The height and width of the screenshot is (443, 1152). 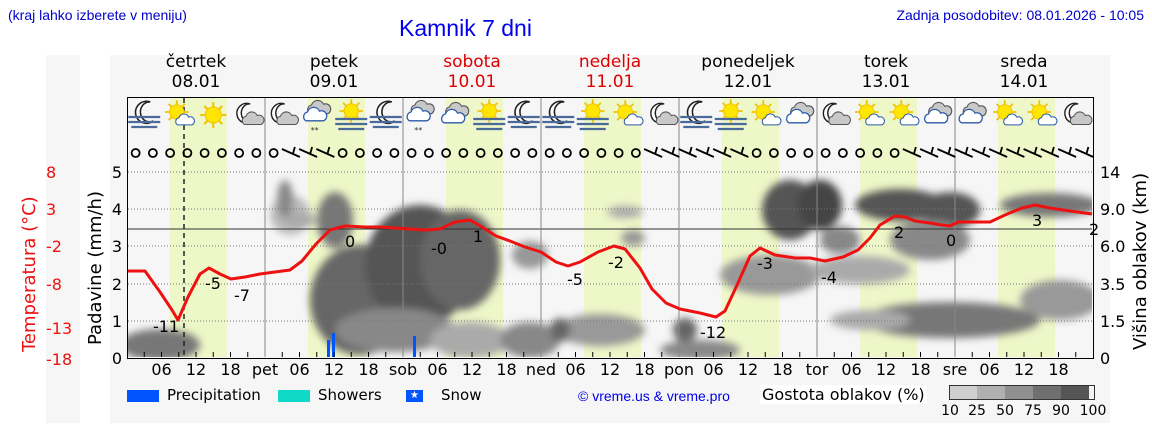 What do you see at coordinates (1024, 72) in the screenshot?
I see `day-label: sreda 14.01` at bounding box center [1024, 72].